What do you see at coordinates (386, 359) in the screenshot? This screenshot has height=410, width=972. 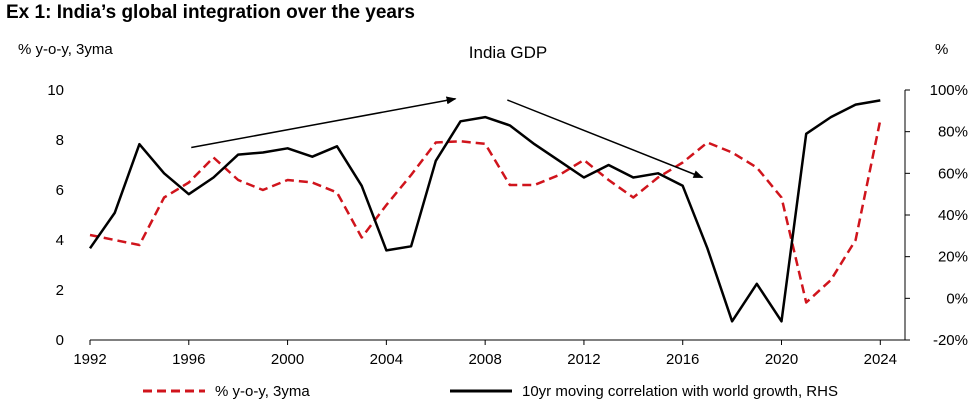 I see `x-tick-label: 2004` at bounding box center [386, 359].